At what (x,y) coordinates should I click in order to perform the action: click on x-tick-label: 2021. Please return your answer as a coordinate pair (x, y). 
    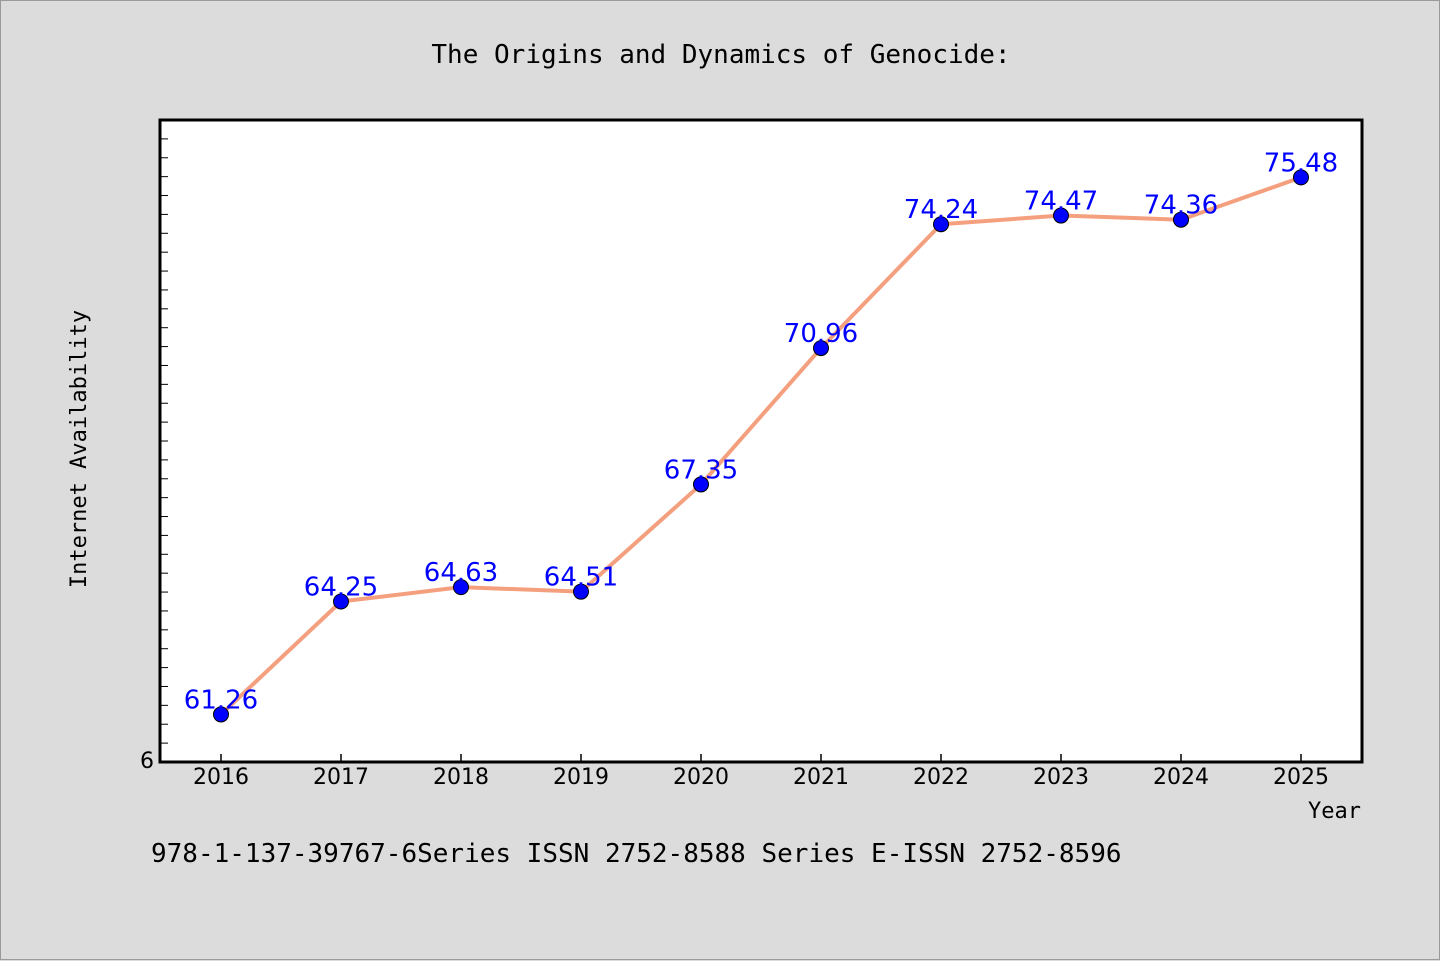
    Looking at the image, I should click on (821, 777).